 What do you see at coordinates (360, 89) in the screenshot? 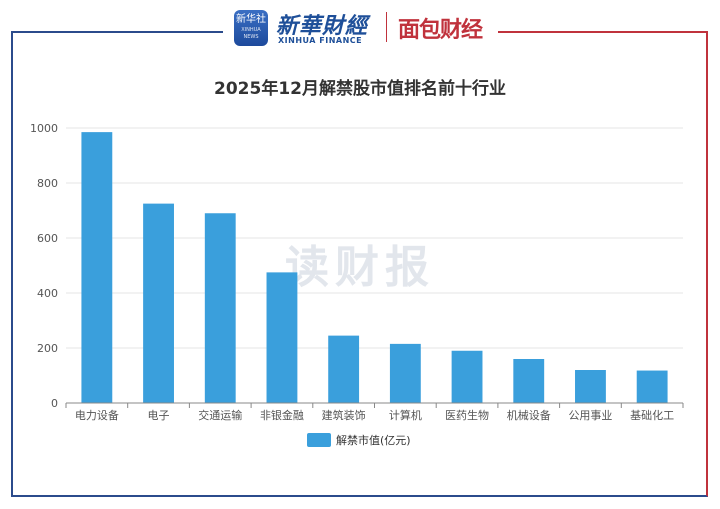
I see `chart-title: 2025年12月解禁股市值排名前十行业` at bounding box center [360, 89].